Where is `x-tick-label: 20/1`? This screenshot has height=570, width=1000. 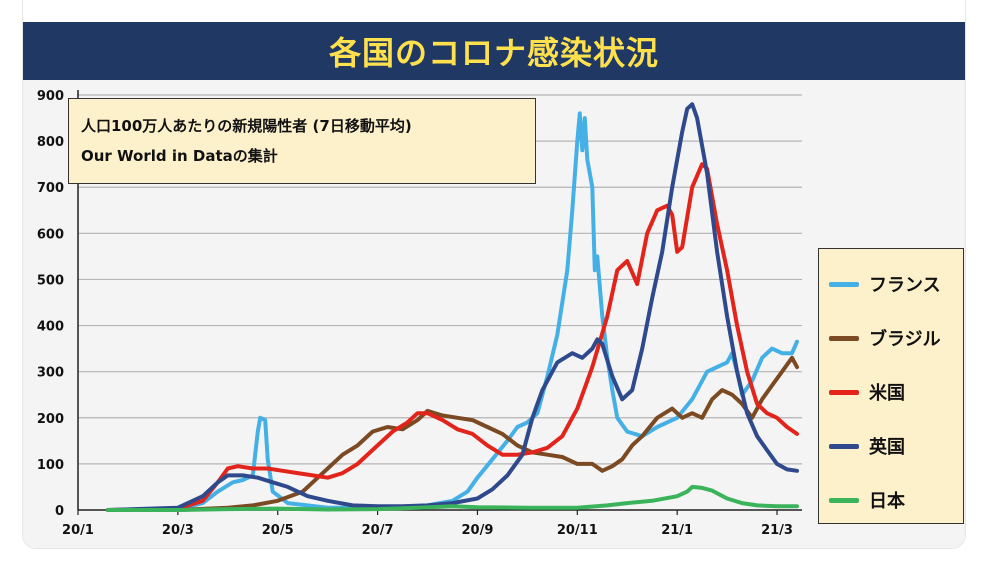 x-tick-label: 20/1 is located at coordinates (78, 530).